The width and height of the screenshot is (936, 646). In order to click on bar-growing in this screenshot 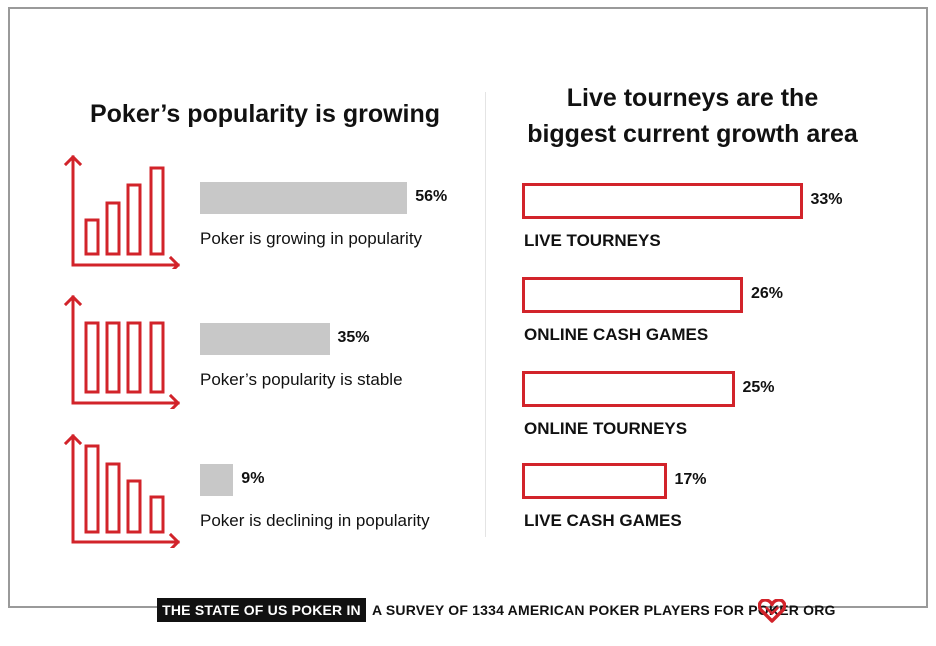, I will do `click(304, 198)`.